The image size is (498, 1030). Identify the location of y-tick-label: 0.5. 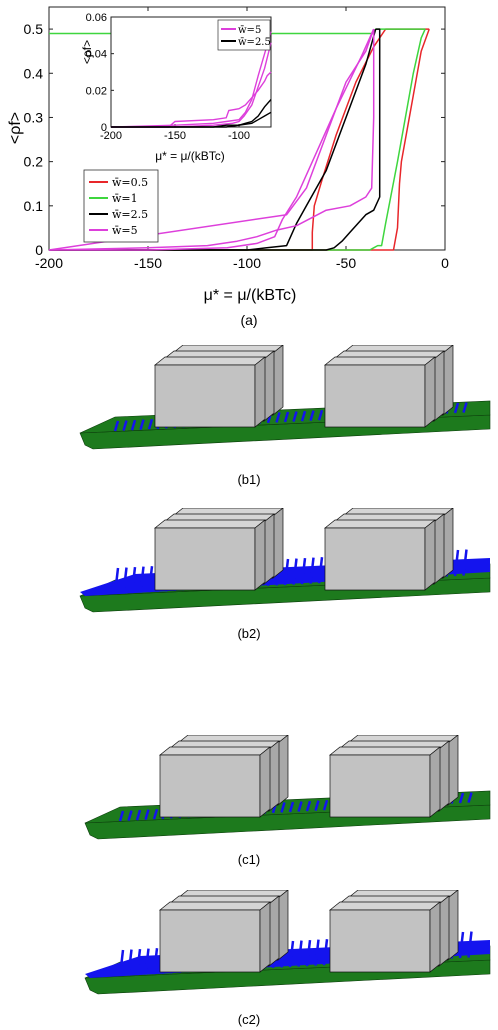
(34, 29).